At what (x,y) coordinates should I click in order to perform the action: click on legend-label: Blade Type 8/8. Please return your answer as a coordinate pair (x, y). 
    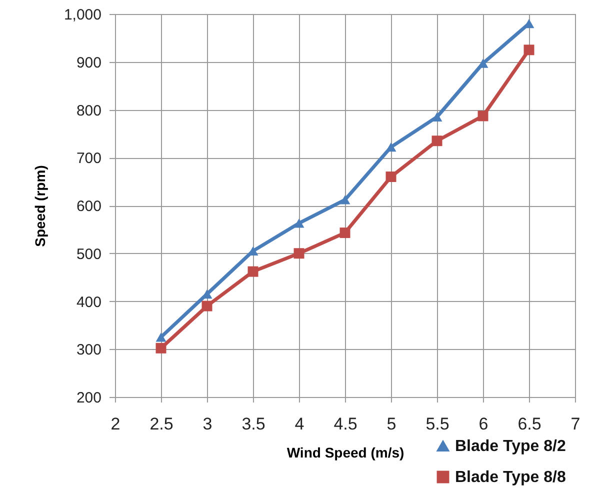
    Looking at the image, I should click on (510, 477).